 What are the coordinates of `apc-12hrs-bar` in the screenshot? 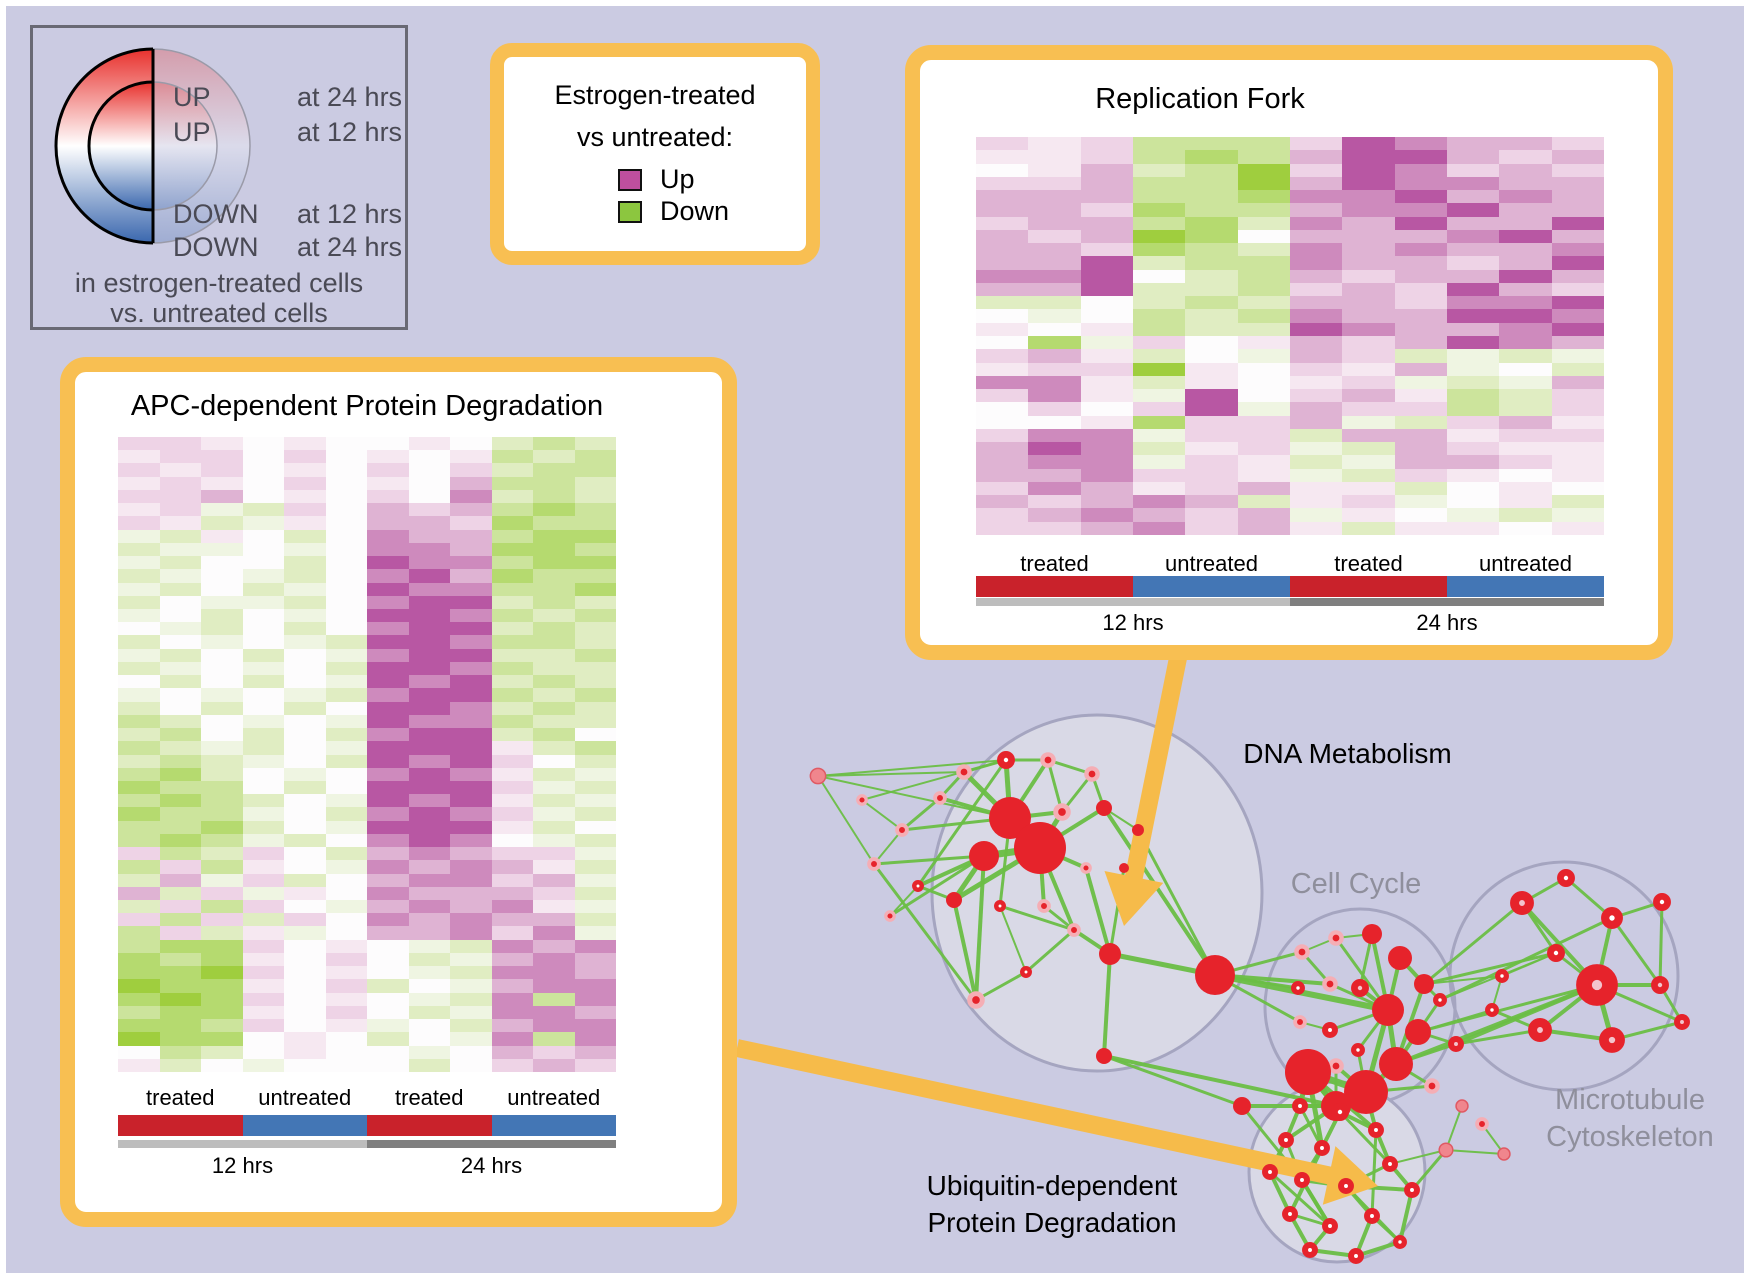 It's located at (242, 1144).